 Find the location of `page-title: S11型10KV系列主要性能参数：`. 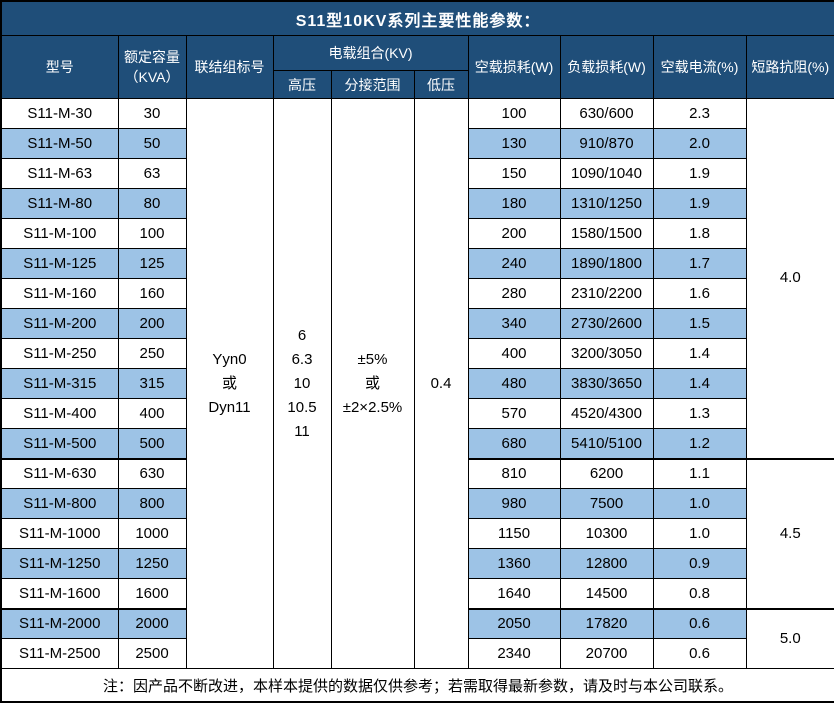

page-title: S11型10KV系列主要性能参数： is located at coordinates (417, 18).